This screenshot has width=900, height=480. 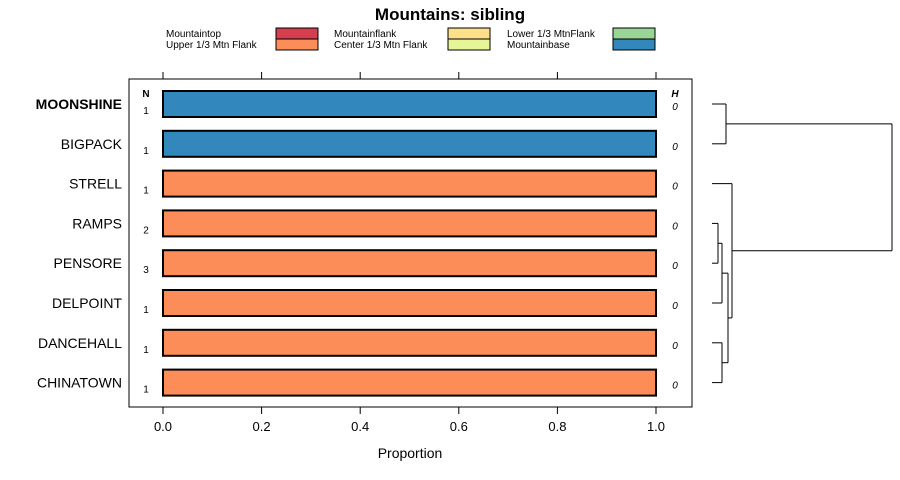 I want to click on category-label: BIGPACK, so click(x=92, y=144).